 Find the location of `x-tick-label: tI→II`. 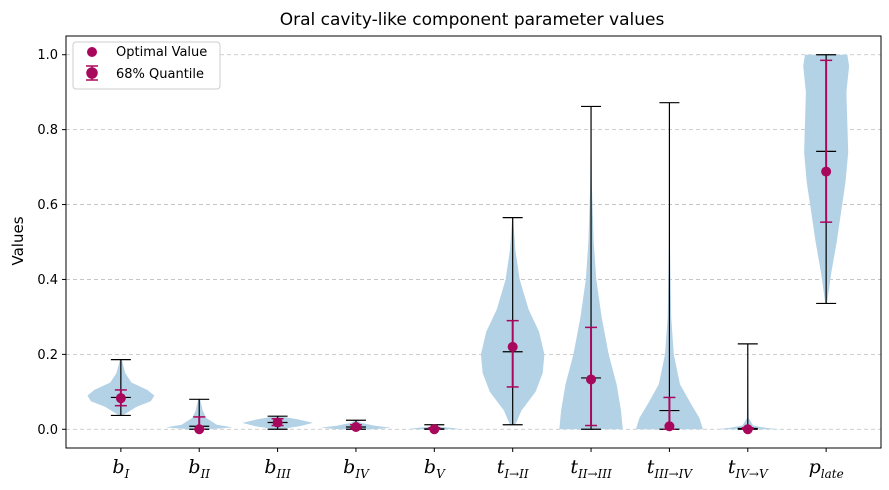

x-tick-label: tI→II is located at coordinates (513, 468).